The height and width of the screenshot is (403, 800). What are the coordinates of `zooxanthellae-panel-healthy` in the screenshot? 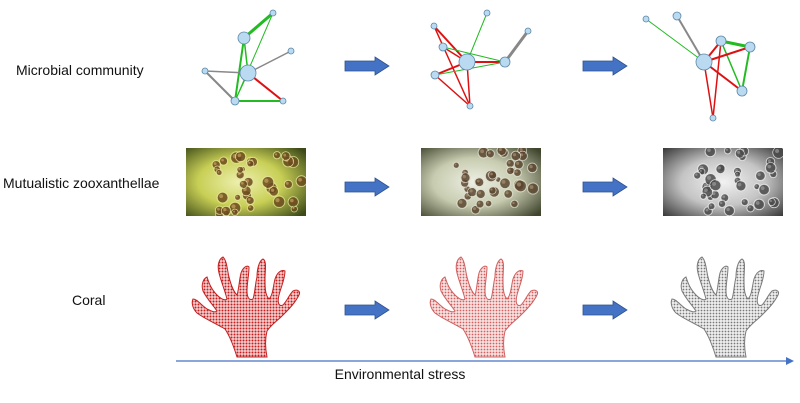 It's located at (246, 182).